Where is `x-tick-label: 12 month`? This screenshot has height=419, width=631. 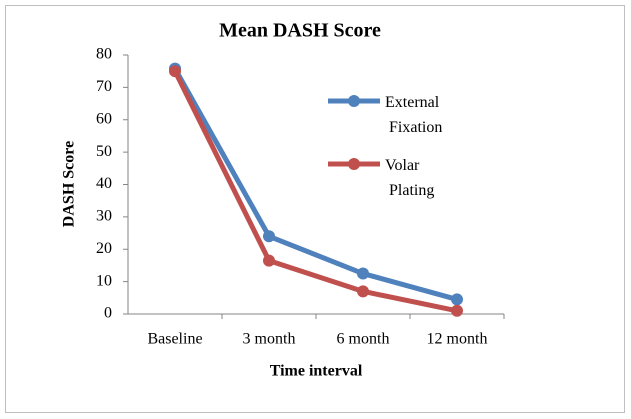
x-tick-label: 12 month is located at coordinates (457, 339).